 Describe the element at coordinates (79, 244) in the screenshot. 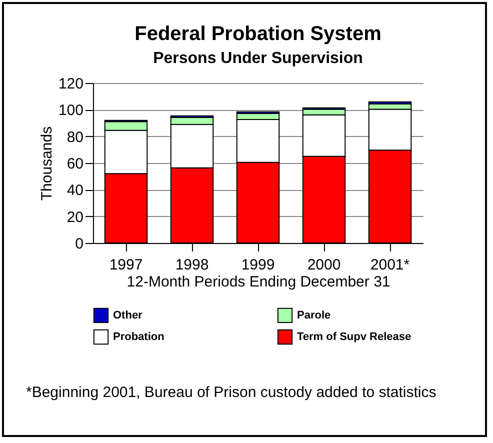

I see `y-tick-label: 0` at that location.